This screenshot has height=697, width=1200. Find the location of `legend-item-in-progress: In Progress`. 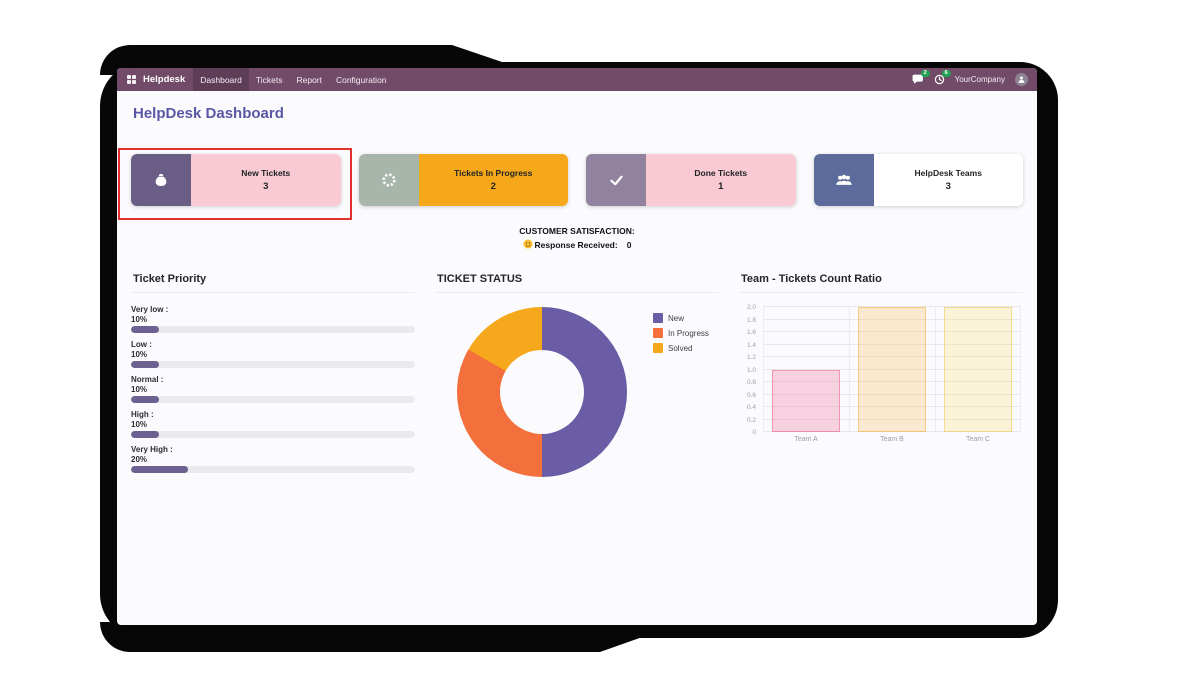

legend-item-in-progress: In Progress is located at coordinates (681, 333).